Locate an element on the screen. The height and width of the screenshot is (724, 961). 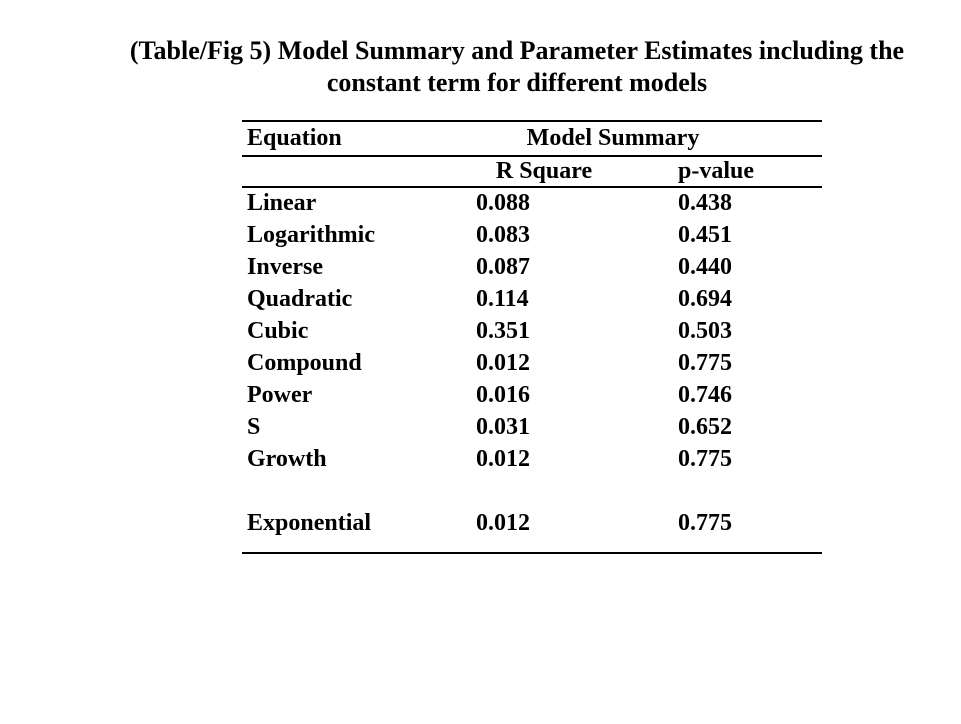
equation-cell: Linear is located at coordinates (282, 203).